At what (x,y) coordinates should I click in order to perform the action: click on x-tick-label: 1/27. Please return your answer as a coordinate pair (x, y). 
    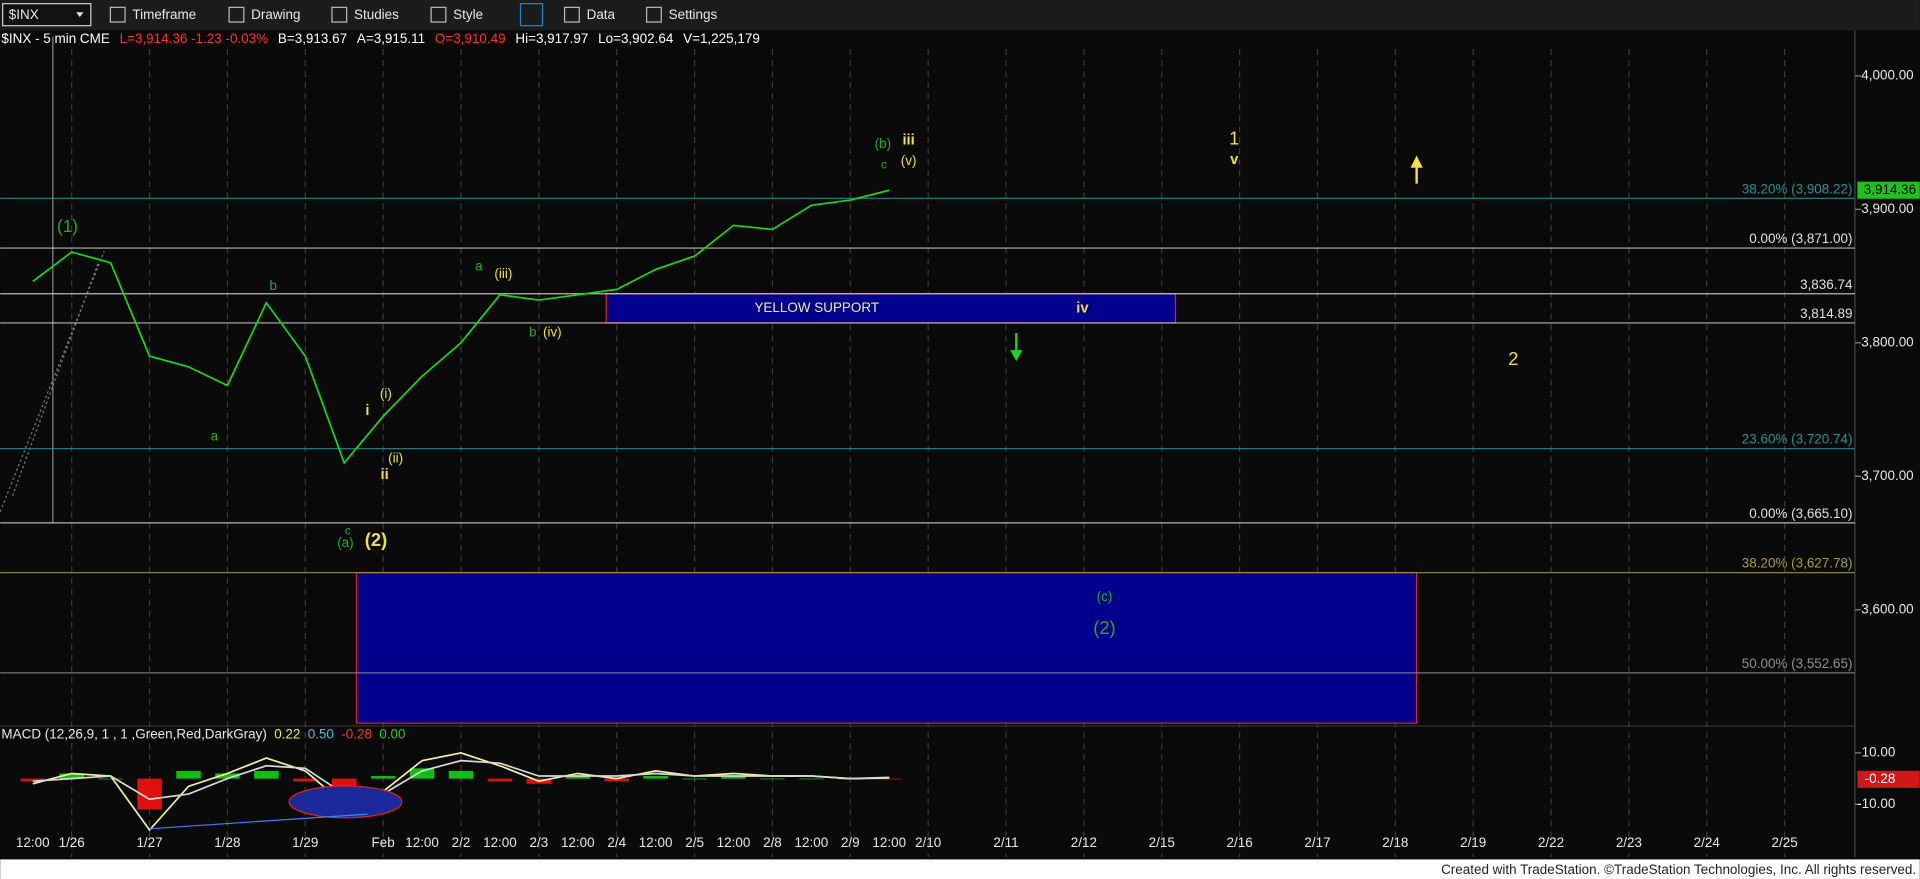
    Looking at the image, I should click on (149, 842).